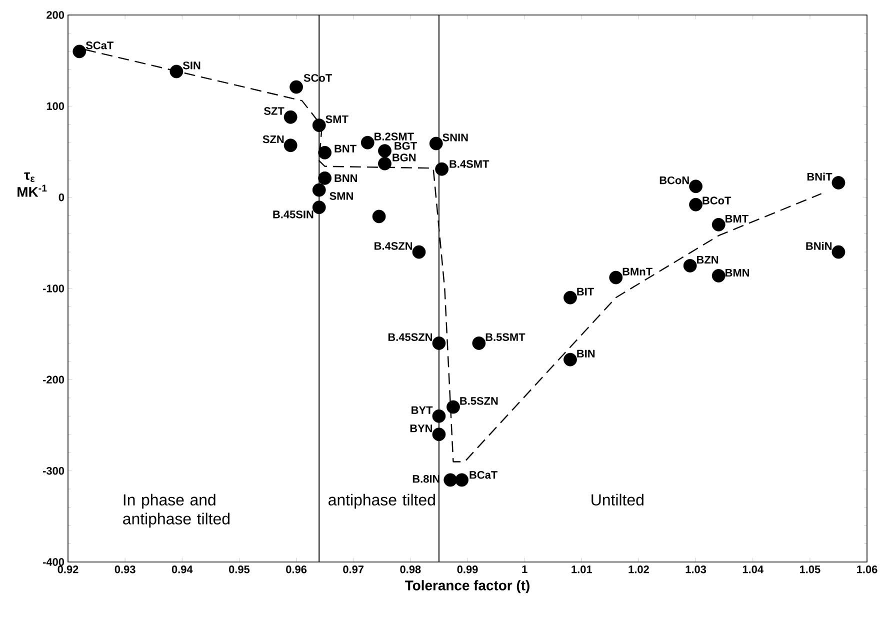 The height and width of the screenshot is (620, 895). Describe the element at coordinates (479, 401) in the screenshot. I see `annotation: B.5SZN` at that location.